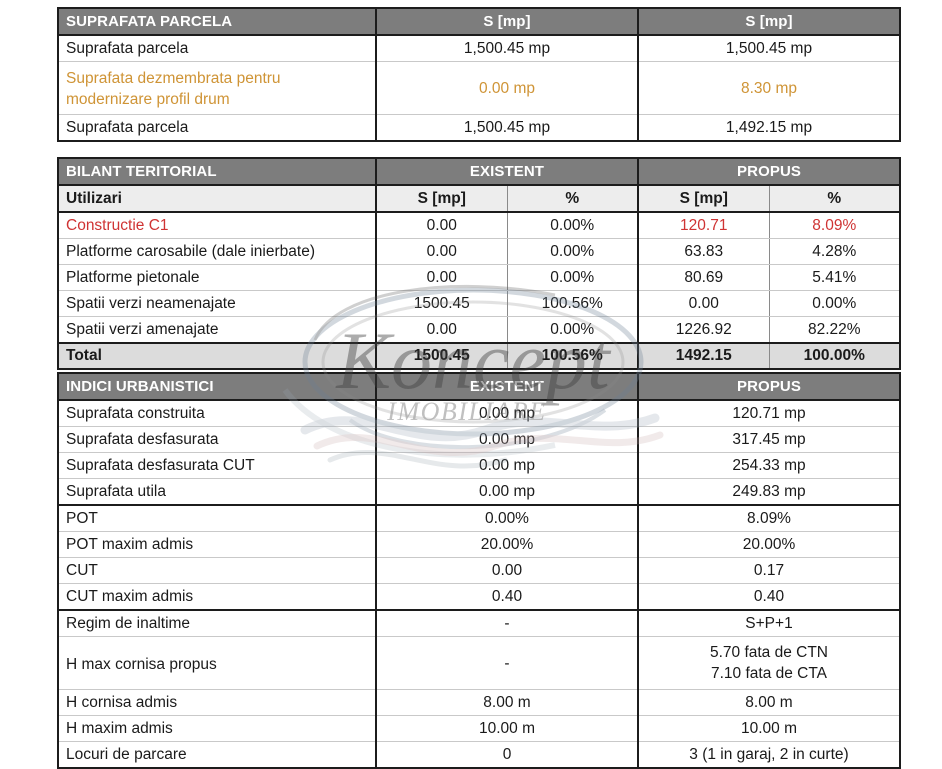  What do you see at coordinates (769, 673) in the screenshot?
I see `row-propus-line2: 7.10 fata de CTA` at bounding box center [769, 673].